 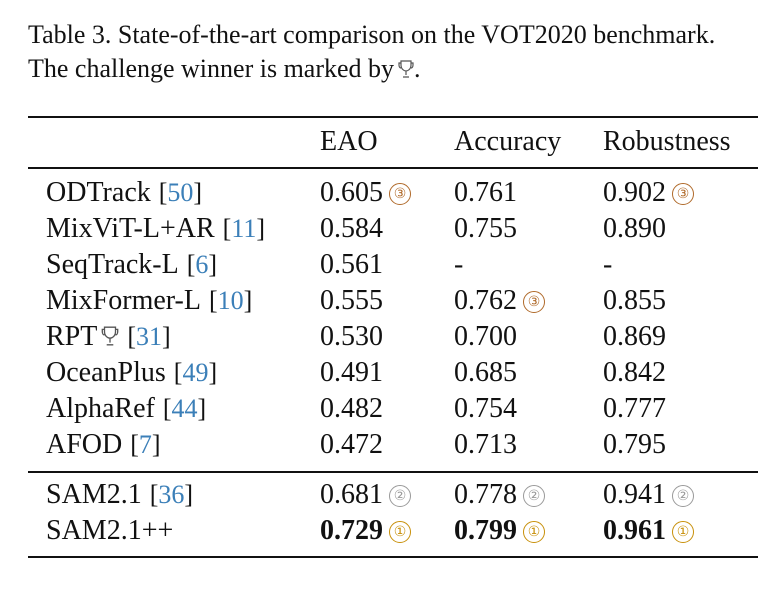 What do you see at coordinates (110, 530) in the screenshot?
I see `method-name: SAM2.1++` at bounding box center [110, 530].